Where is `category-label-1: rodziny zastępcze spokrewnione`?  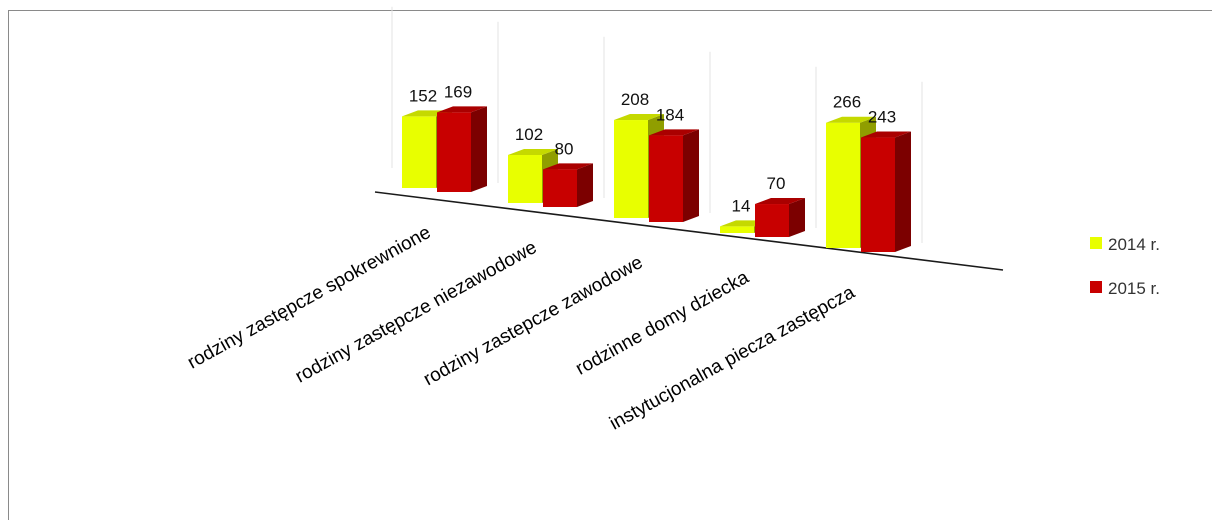 category-label-1: rodziny zastępcze spokrewnione is located at coordinates (309, 297).